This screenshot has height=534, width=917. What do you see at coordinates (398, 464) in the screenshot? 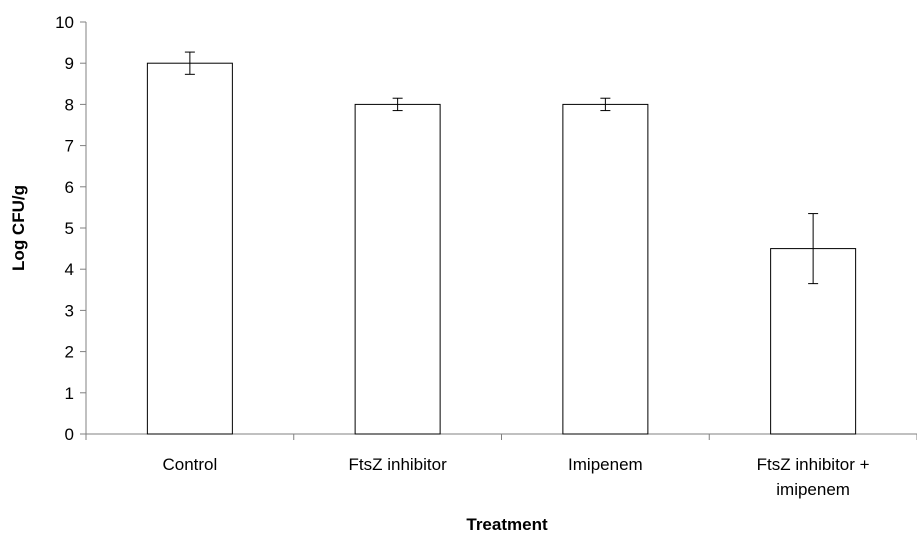
I see `x-category-label: FtsZ inhibitor` at bounding box center [398, 464].